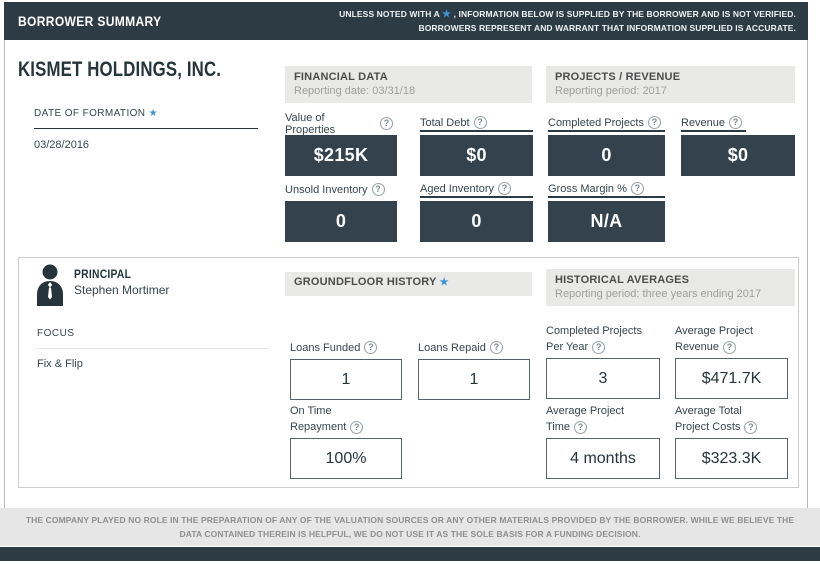 The height and width of the screenshot is (564, 820). What do you see at coordinates (714, 123) in the screenshot?
I see `field-label: Revenue?` at bounding box center [714, 123].